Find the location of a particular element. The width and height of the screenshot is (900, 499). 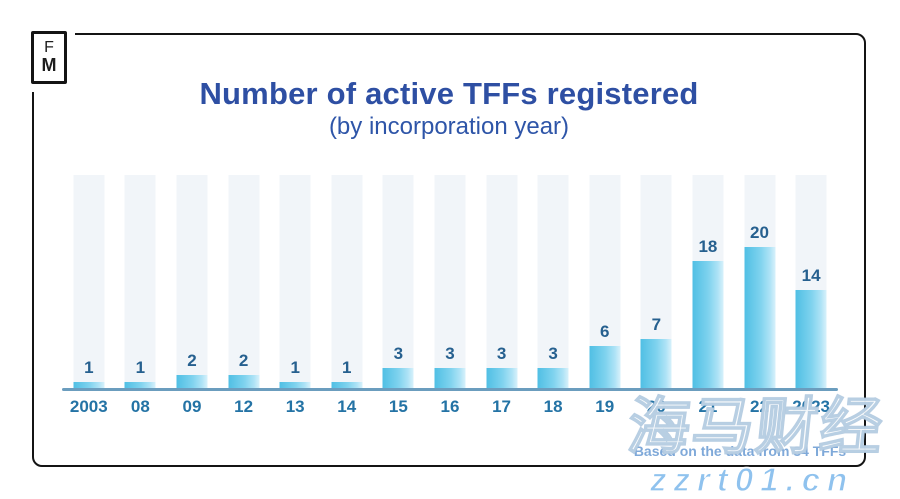

x-axis-labels: 2003 08 09 12 13 14 15 16 17 18 19 20 21 22 2023 is located at coordinates (450, 407).